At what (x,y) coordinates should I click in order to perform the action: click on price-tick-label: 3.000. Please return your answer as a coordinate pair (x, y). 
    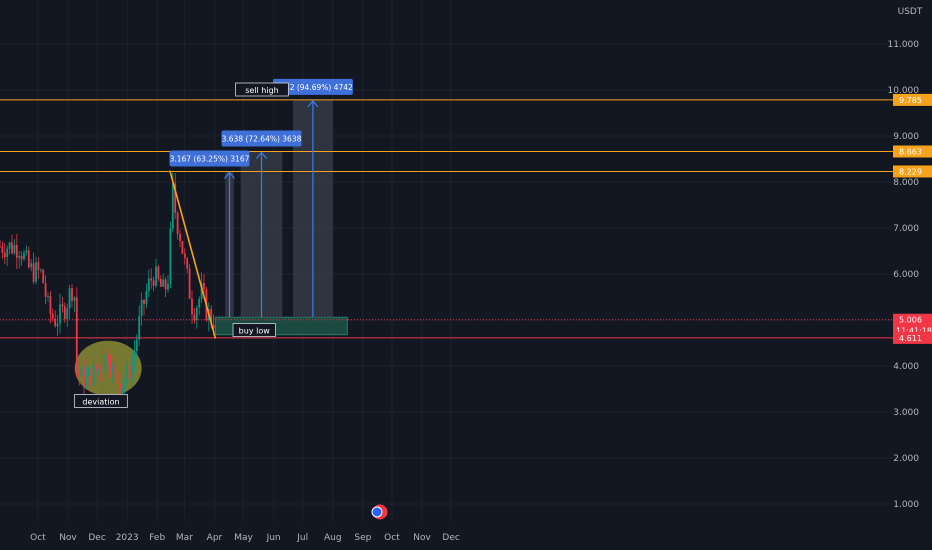
    Looking at the image, I should click on (906, 413).